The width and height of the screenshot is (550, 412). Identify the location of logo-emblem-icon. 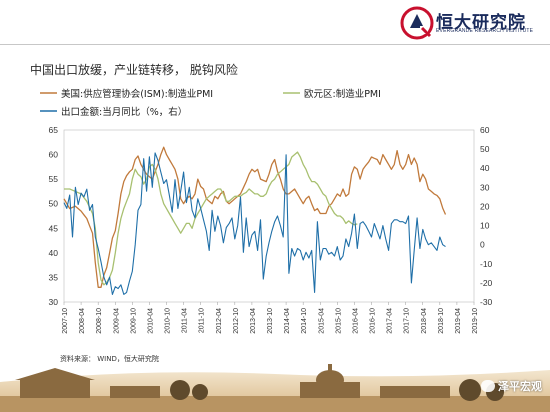
(417, 23).